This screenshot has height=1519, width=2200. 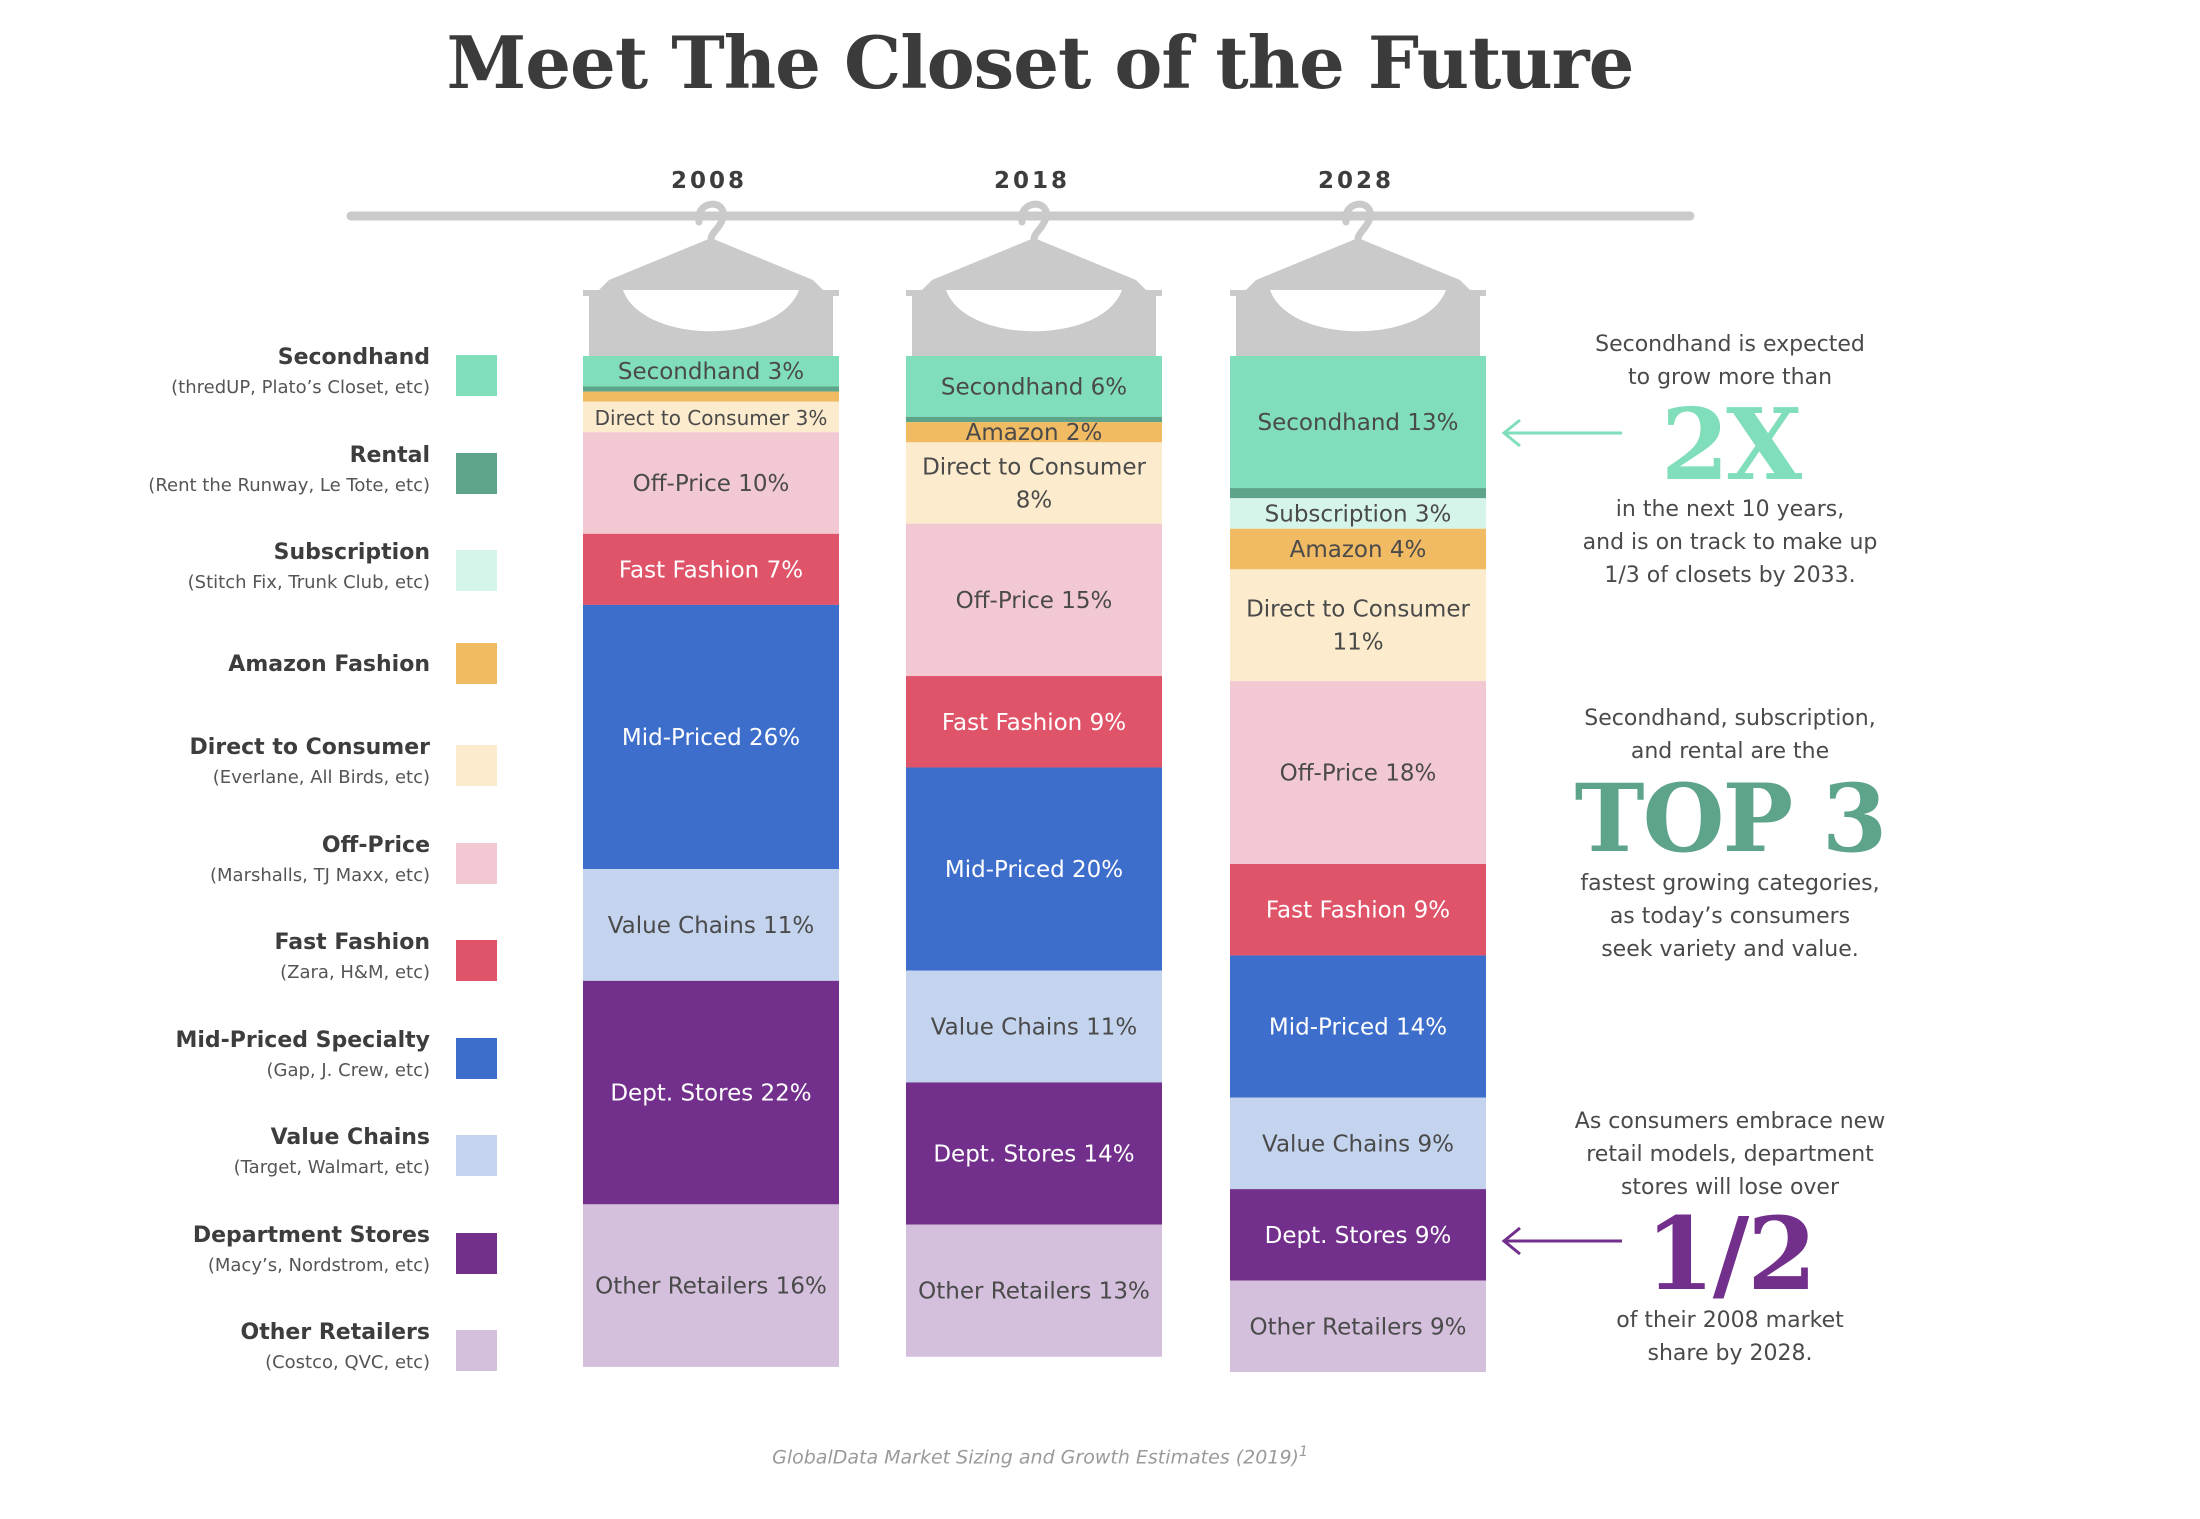 I want to click on segment-label: Off-Price 10%, so click(x=711, y=484).